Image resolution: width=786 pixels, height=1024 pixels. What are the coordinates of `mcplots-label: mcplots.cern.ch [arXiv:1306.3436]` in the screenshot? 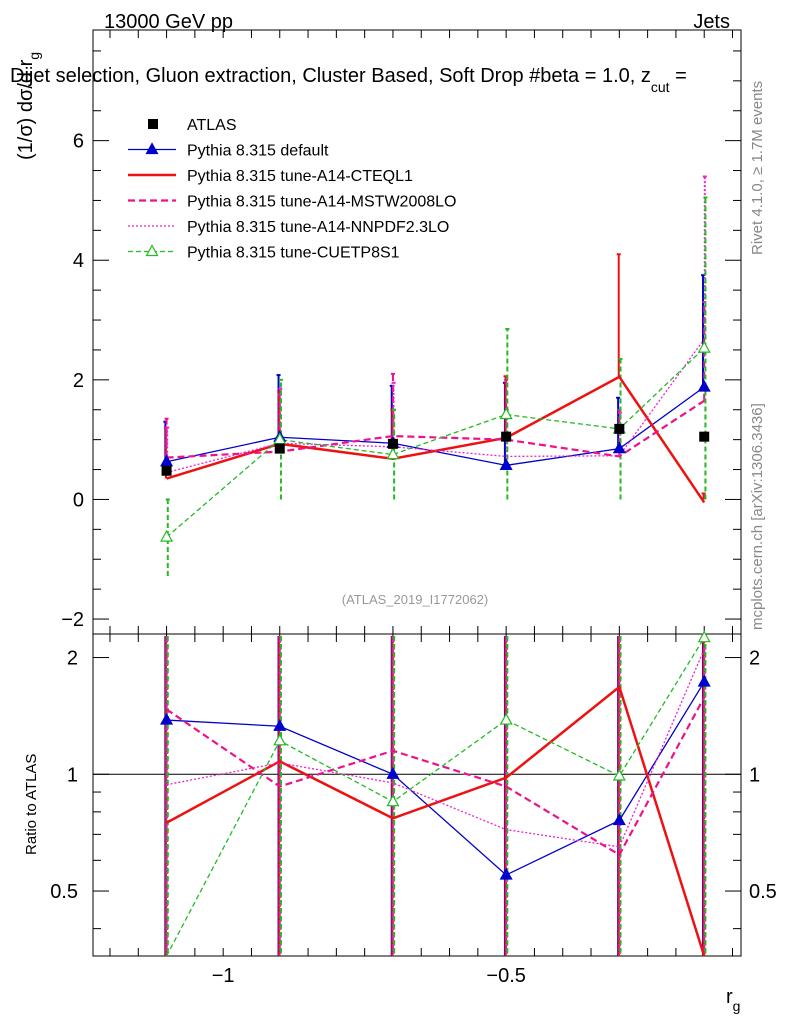 It's located at (757, 516).